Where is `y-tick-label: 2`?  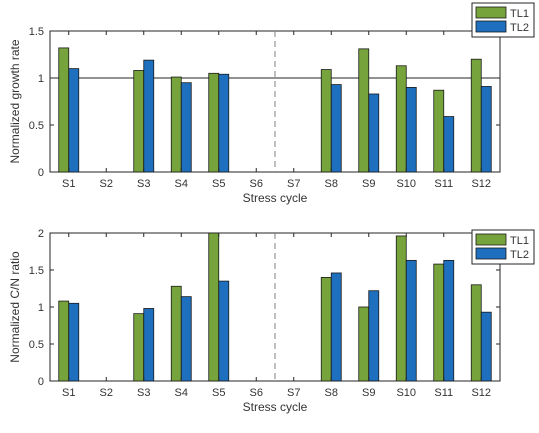
y-tick-label: 2 is located at coordinates (41, 234).